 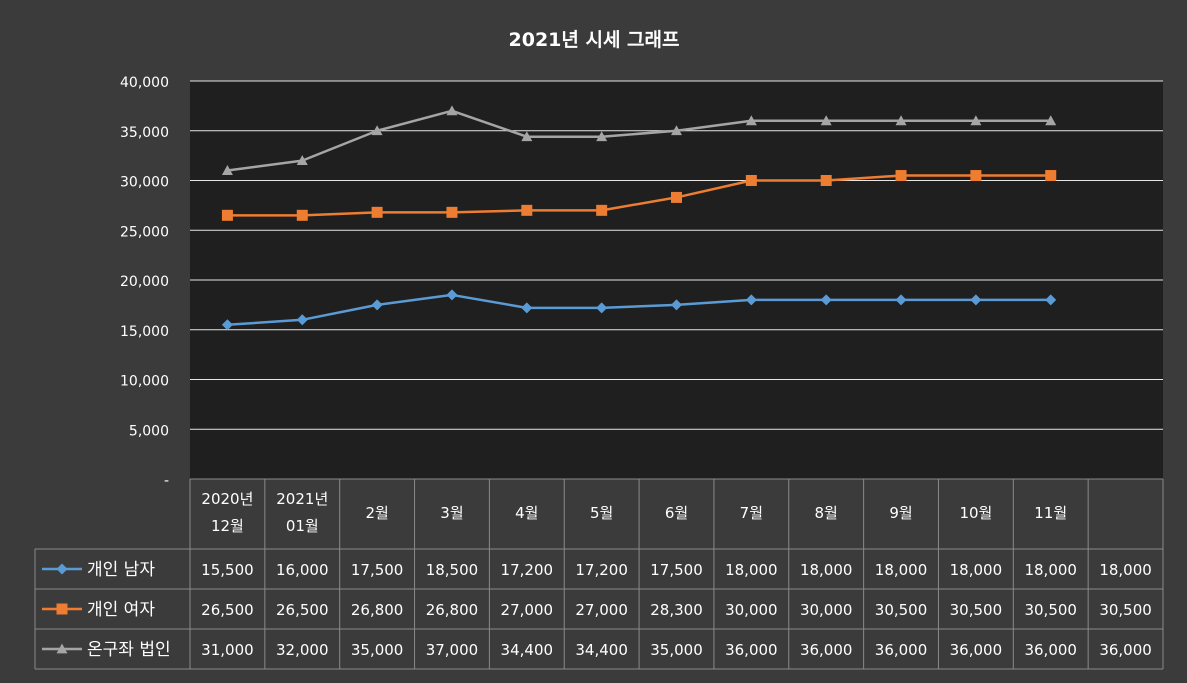 I want to click on data-label: 32,000, so click(x=302, y=650).